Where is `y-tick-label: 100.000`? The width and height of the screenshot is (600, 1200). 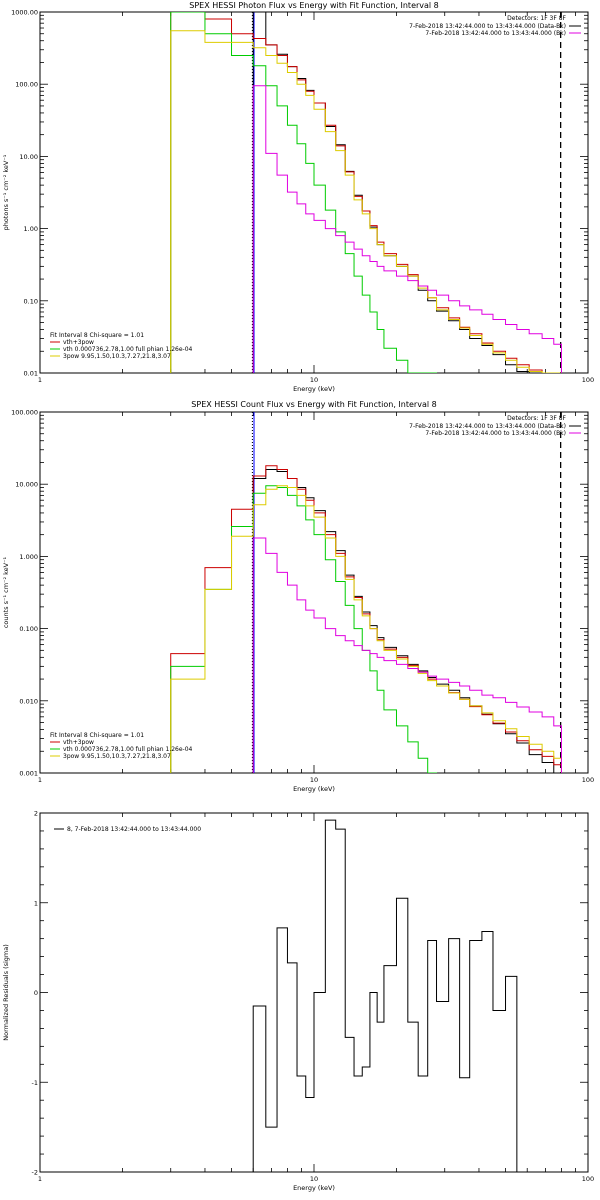
y-tick-label: 100.000 is located at coordinates (24, 413).